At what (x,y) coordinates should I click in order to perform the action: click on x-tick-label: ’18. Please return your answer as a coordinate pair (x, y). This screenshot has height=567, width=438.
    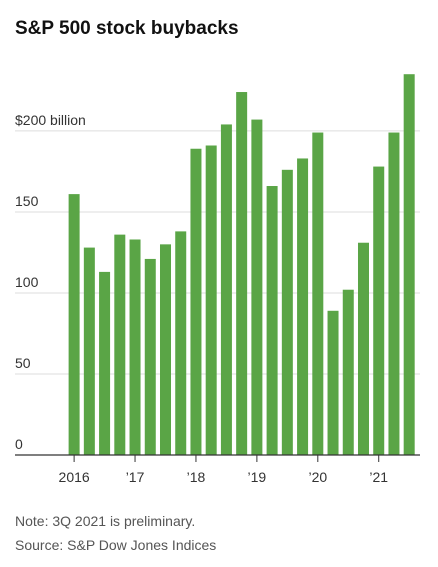
    Looking at the image, I should click on (196, 477).